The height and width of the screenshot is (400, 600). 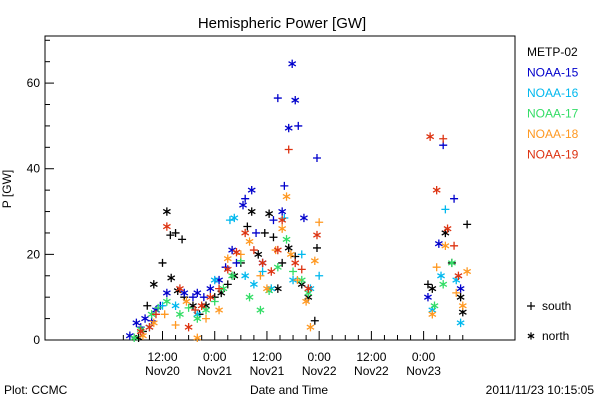 What do you see at coordinates (549, 321) in the screenshot?
I see `marker-legend: south north` at bounding box center [549, 321].